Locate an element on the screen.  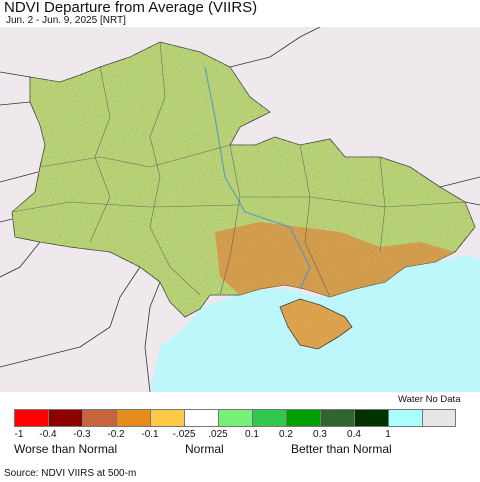
legend-tick-label: 0.4 is located at coordinates (354, 434).